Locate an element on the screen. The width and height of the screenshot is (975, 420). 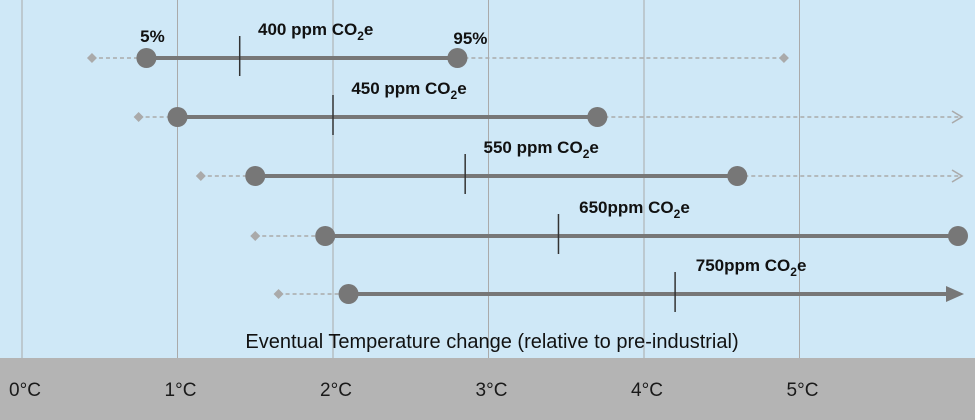
tick-label: 2°C is located at coordinates (336, 390).